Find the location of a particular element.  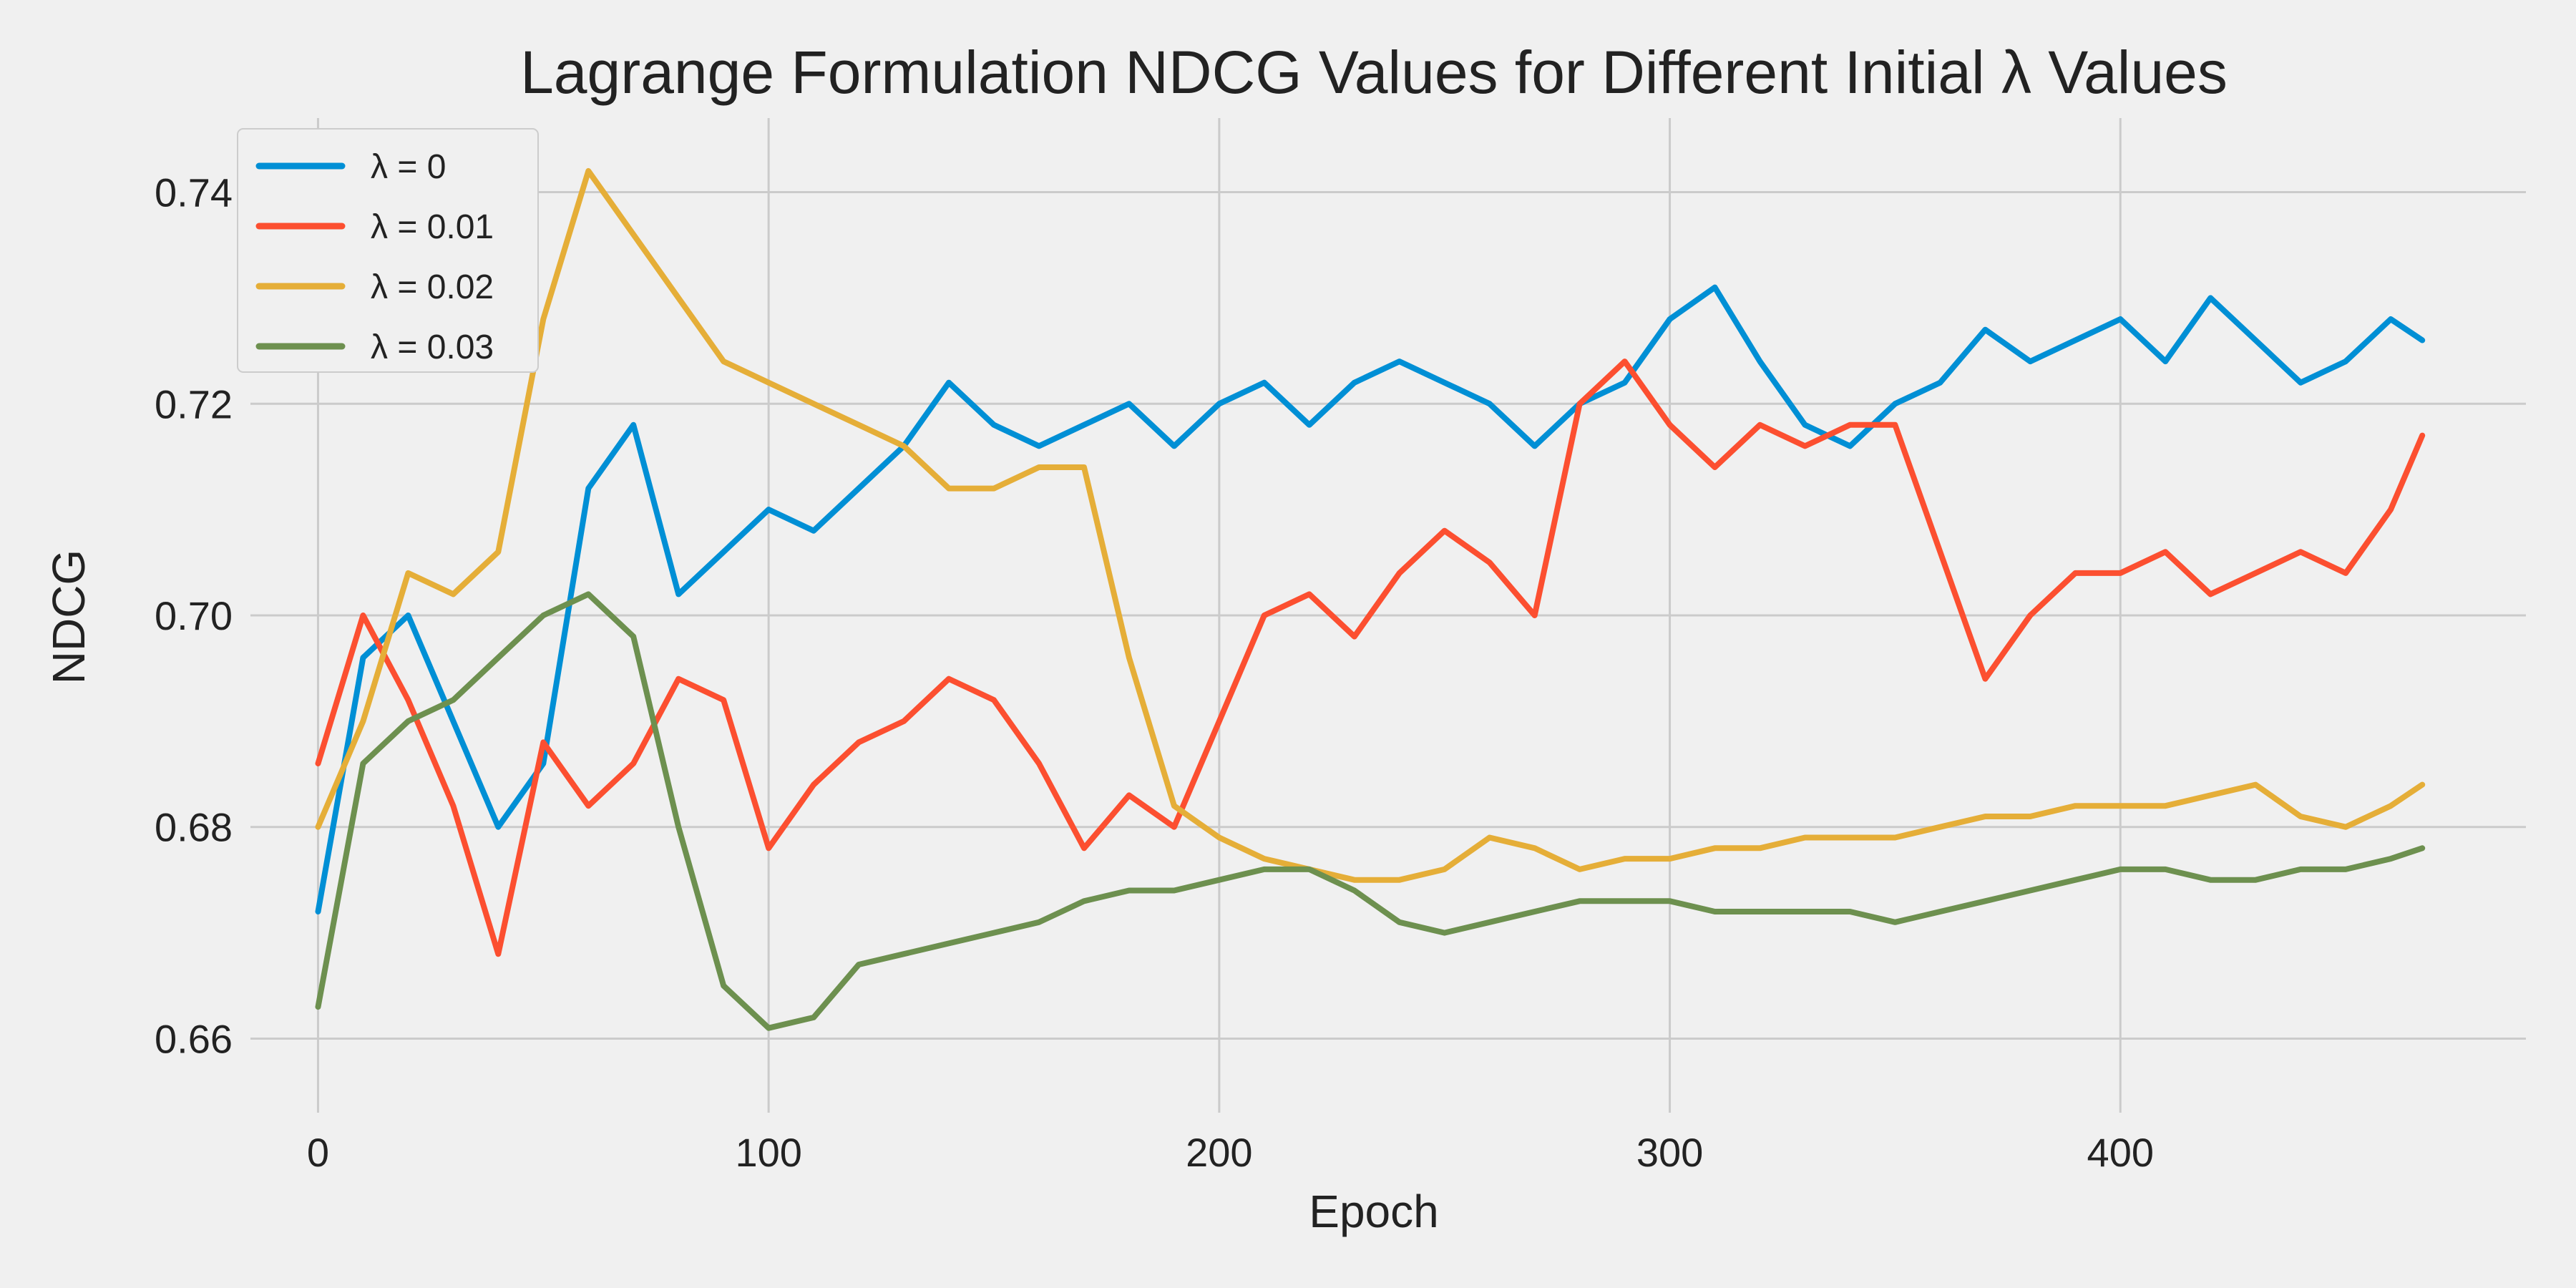

legend-label: λ = 0 is located at coordinates (408, 167).